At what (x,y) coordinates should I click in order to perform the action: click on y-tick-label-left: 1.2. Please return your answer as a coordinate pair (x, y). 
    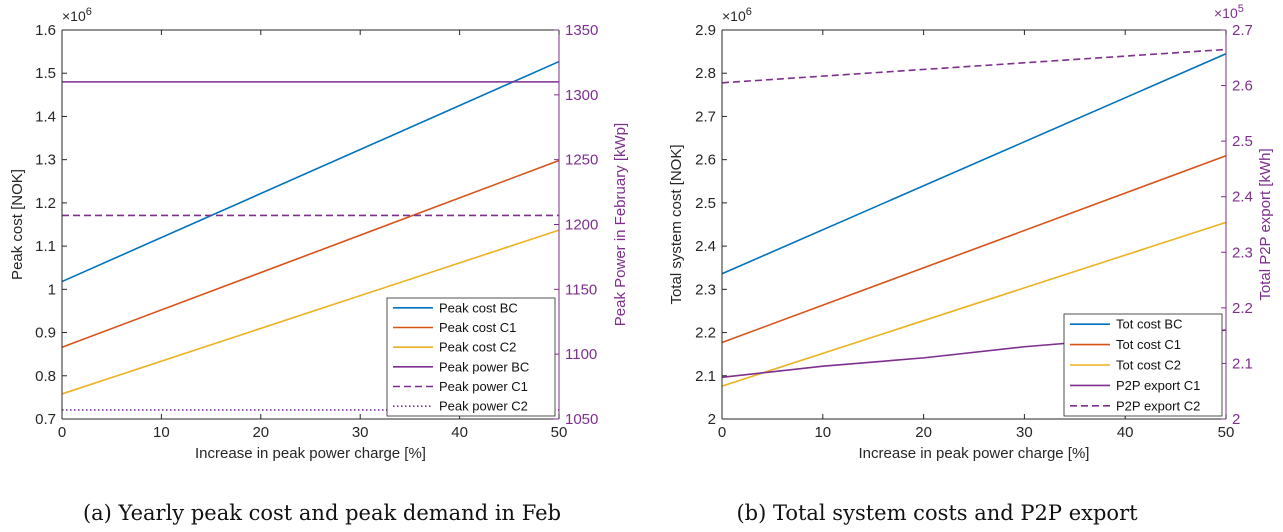
    Looking at the image, I should click on (45, 203).